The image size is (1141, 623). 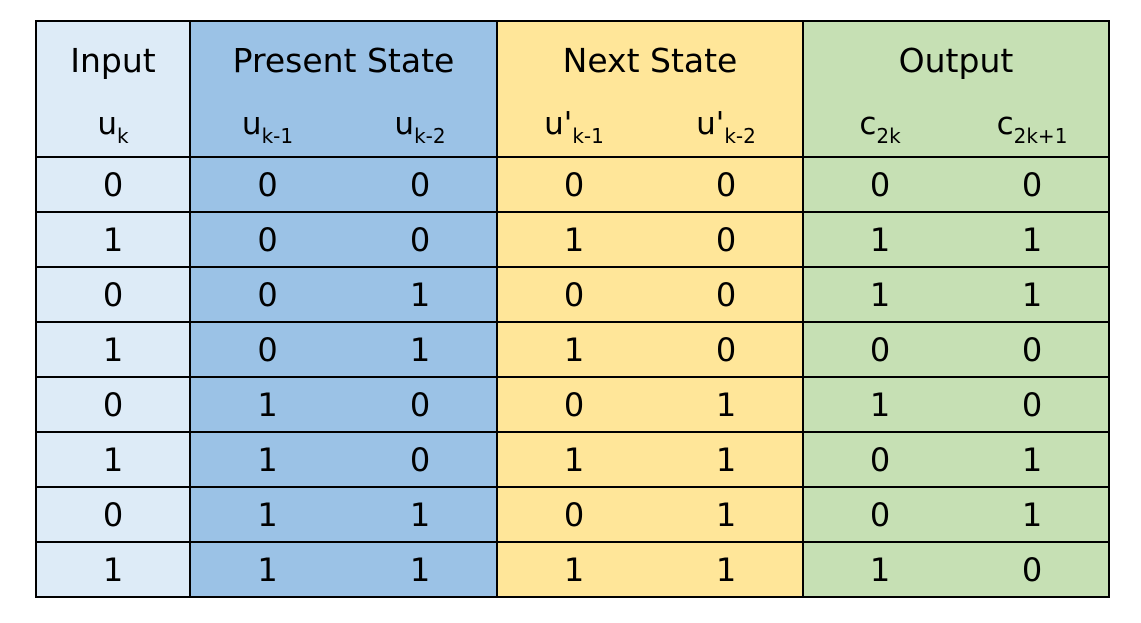 I want to click on var-u-prime-k-1: u'k-1, so click(x=573, y=128).